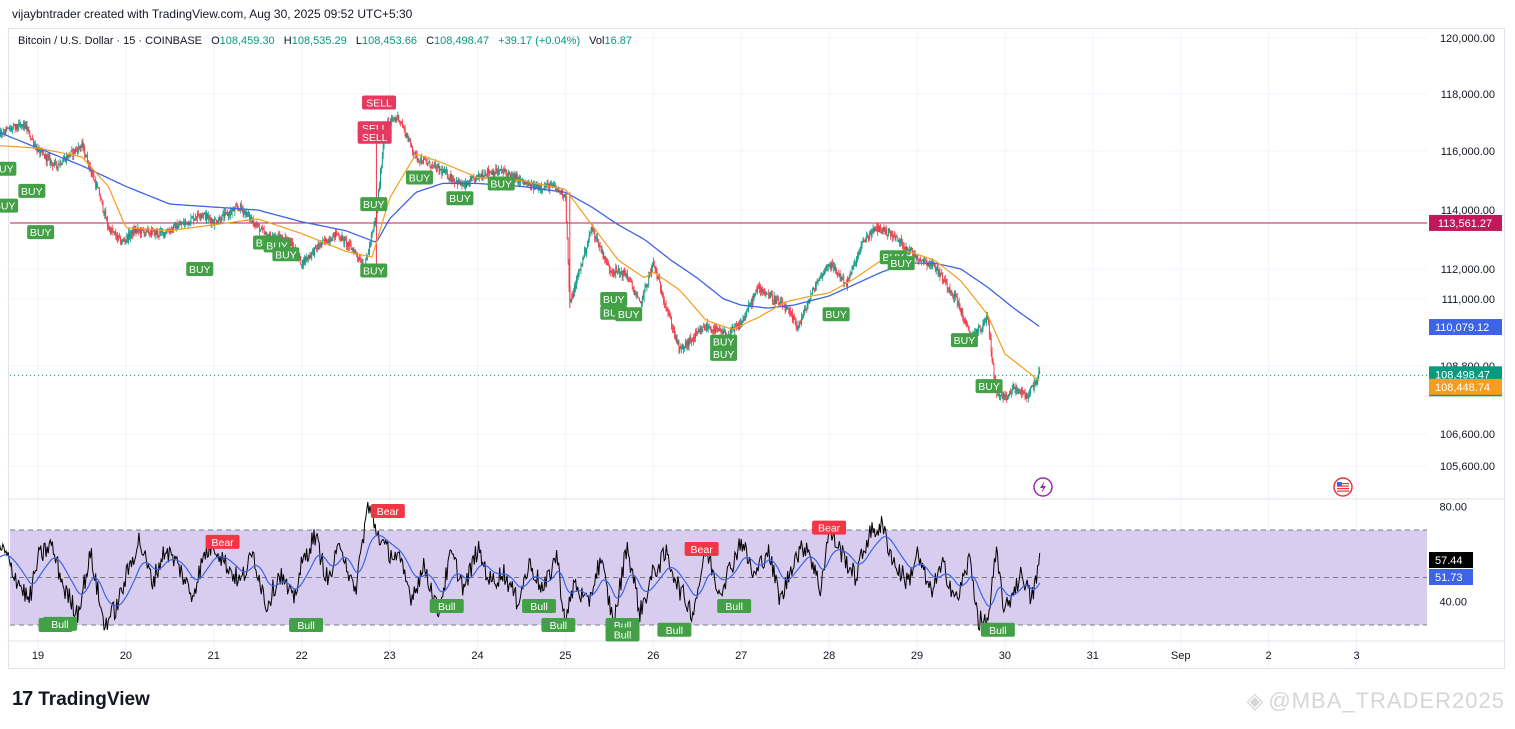  I want to click on level-price-label-box, so click(1465, 222).